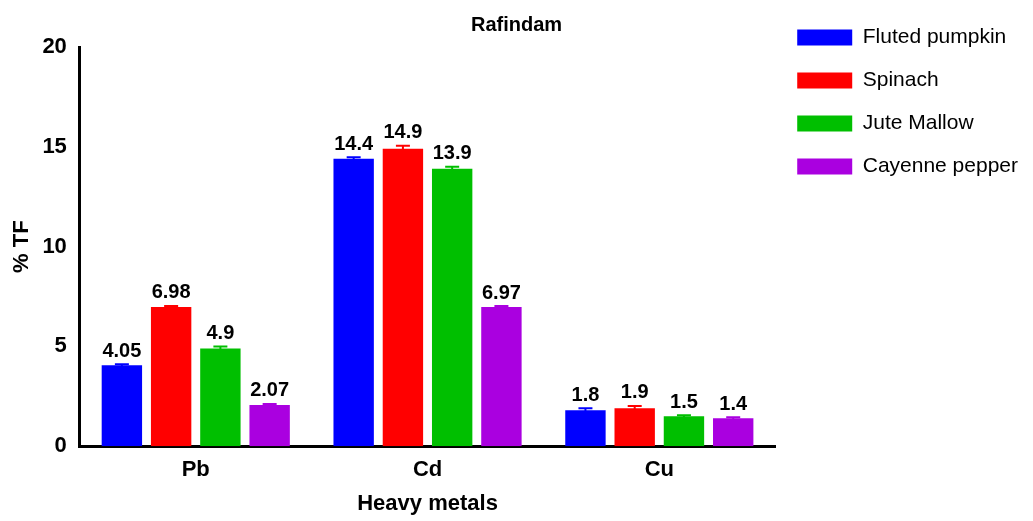  Describe the element at coordinates (452, 152) in the screenshot. I see `data-label: 13.9` at that location.